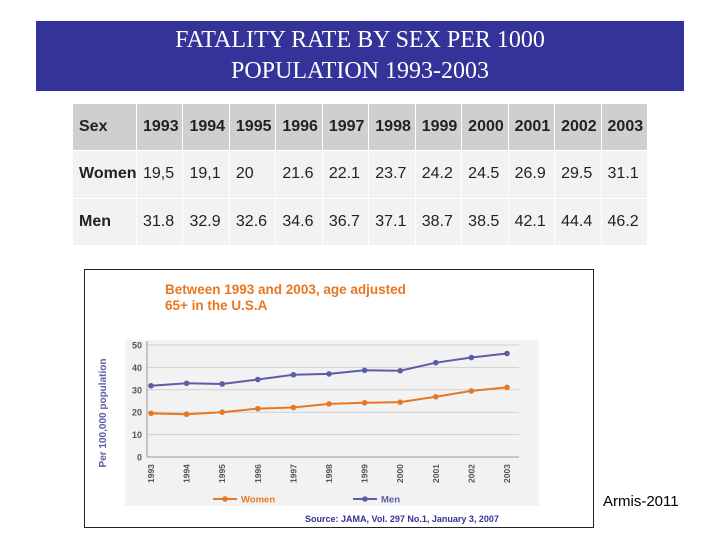 This screenshot has width=720, height=540. Describe the element at coordinates (159, 222) in the screenshot. I see `table-cell: 31.8` at that location.